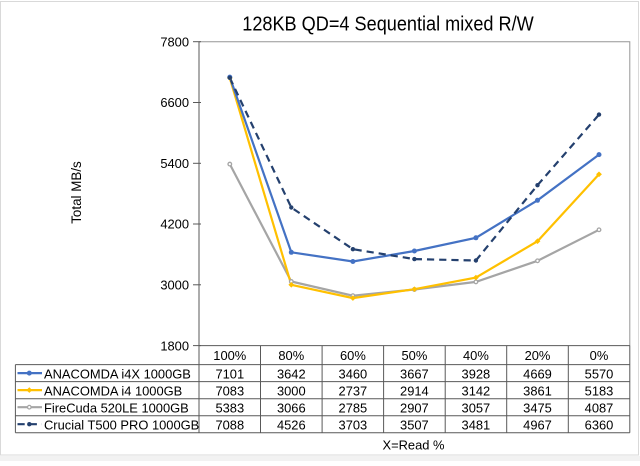  Describe the element at coordinates (116, 407) in the screenshot. I see `svg-text: FireCuda 520LE 1000GB` at that location.